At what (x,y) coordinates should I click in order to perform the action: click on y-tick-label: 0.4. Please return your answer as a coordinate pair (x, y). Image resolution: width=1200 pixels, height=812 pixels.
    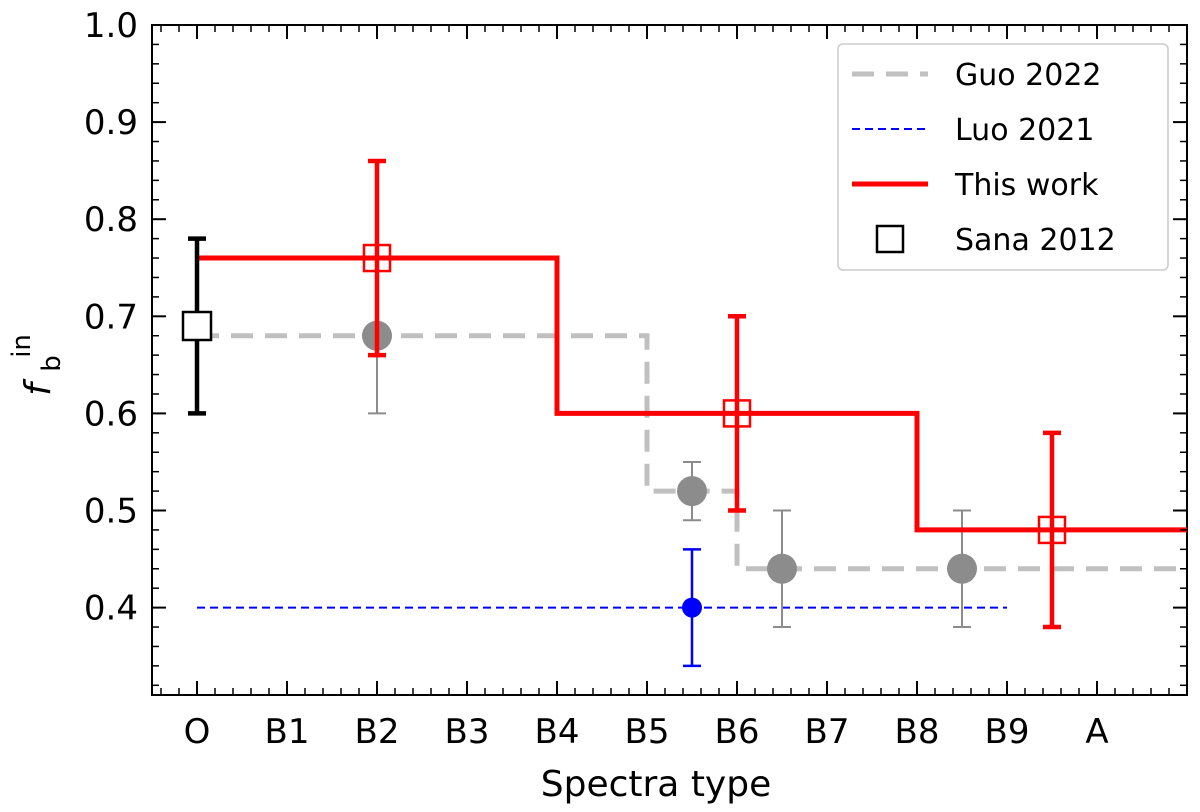
    Looking at the image, I should click on (111, 609).